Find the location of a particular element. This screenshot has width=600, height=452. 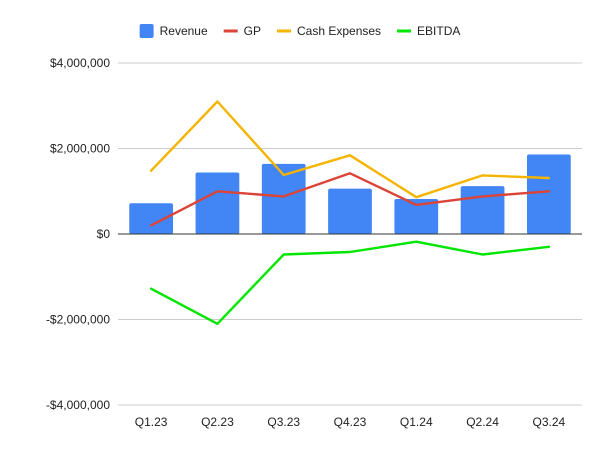

y-tick-label: $4,000,000 is located at coordinates (80, 63).